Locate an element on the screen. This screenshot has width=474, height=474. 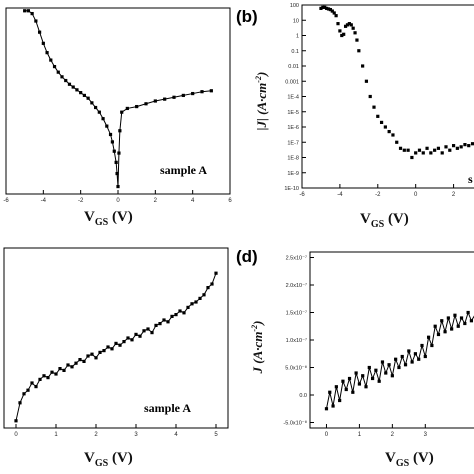
panel-c-x-axis-title: VGS (V) is located at coordinates (108, 459).